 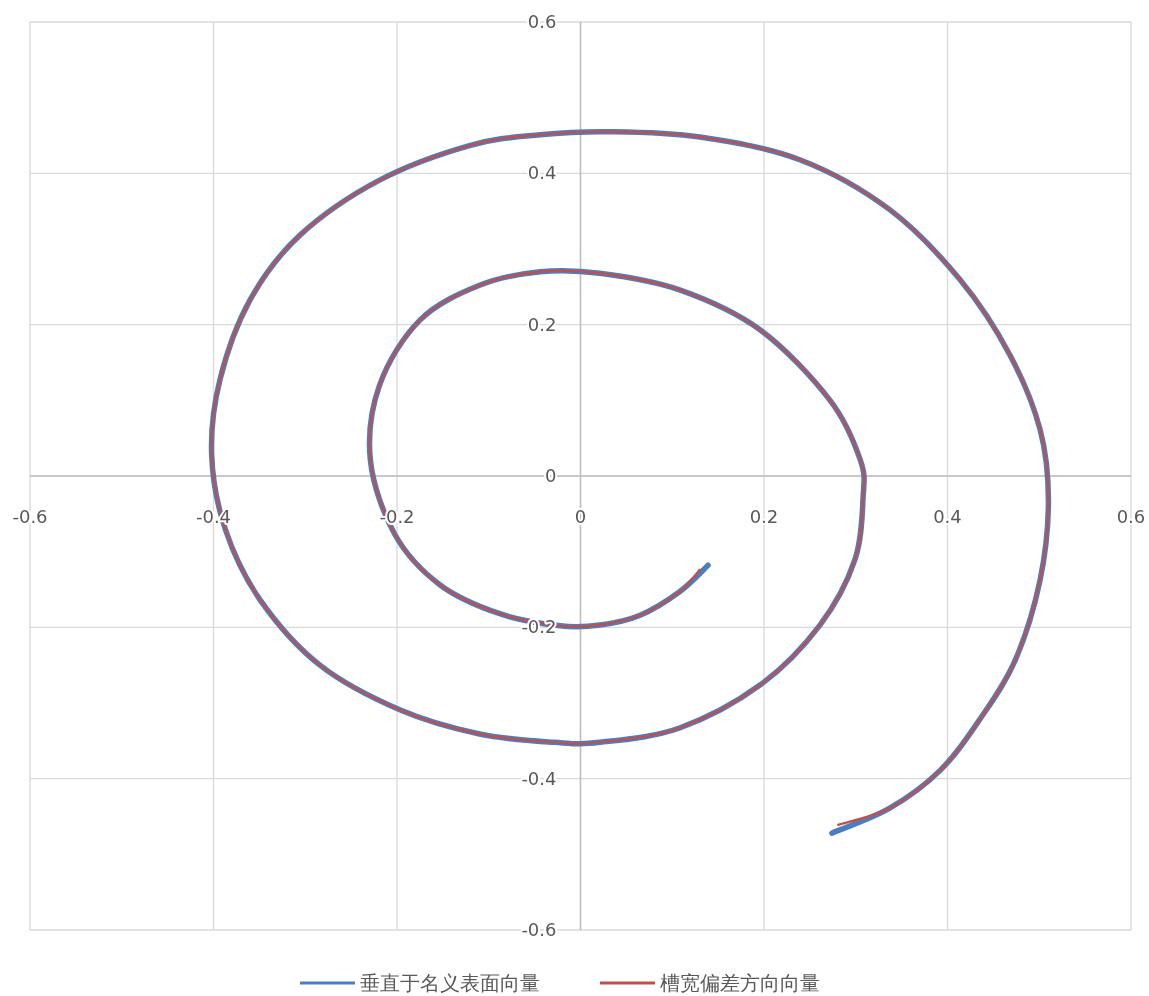 I want to click on x-tick-label: 0, so click(x=580, y=516).